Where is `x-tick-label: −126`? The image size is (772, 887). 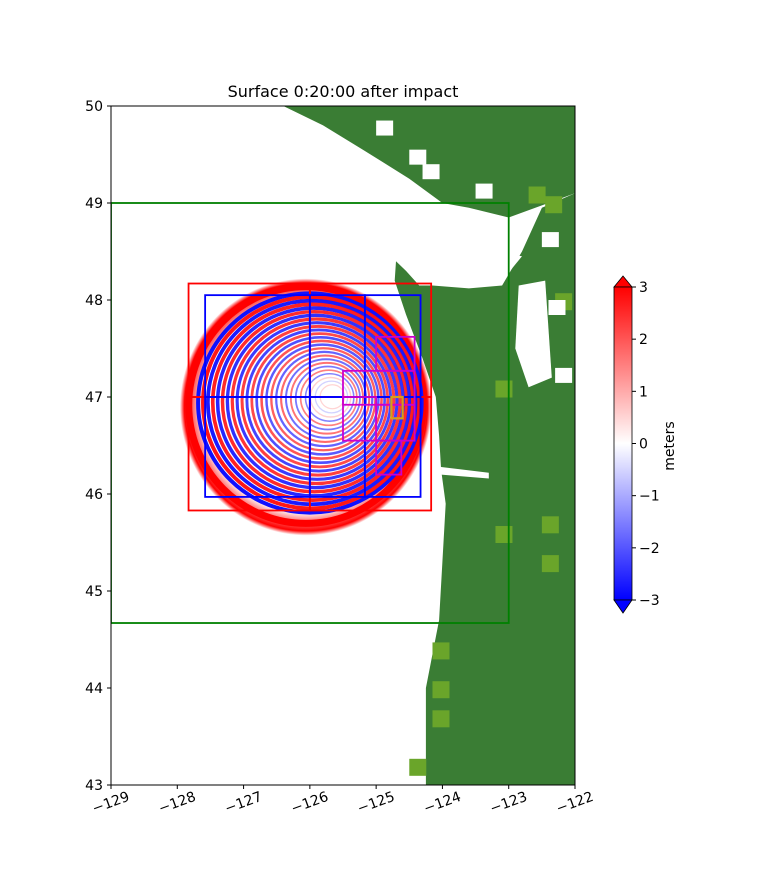 x-tick-label: −126 is located at coordinates (310, 803).